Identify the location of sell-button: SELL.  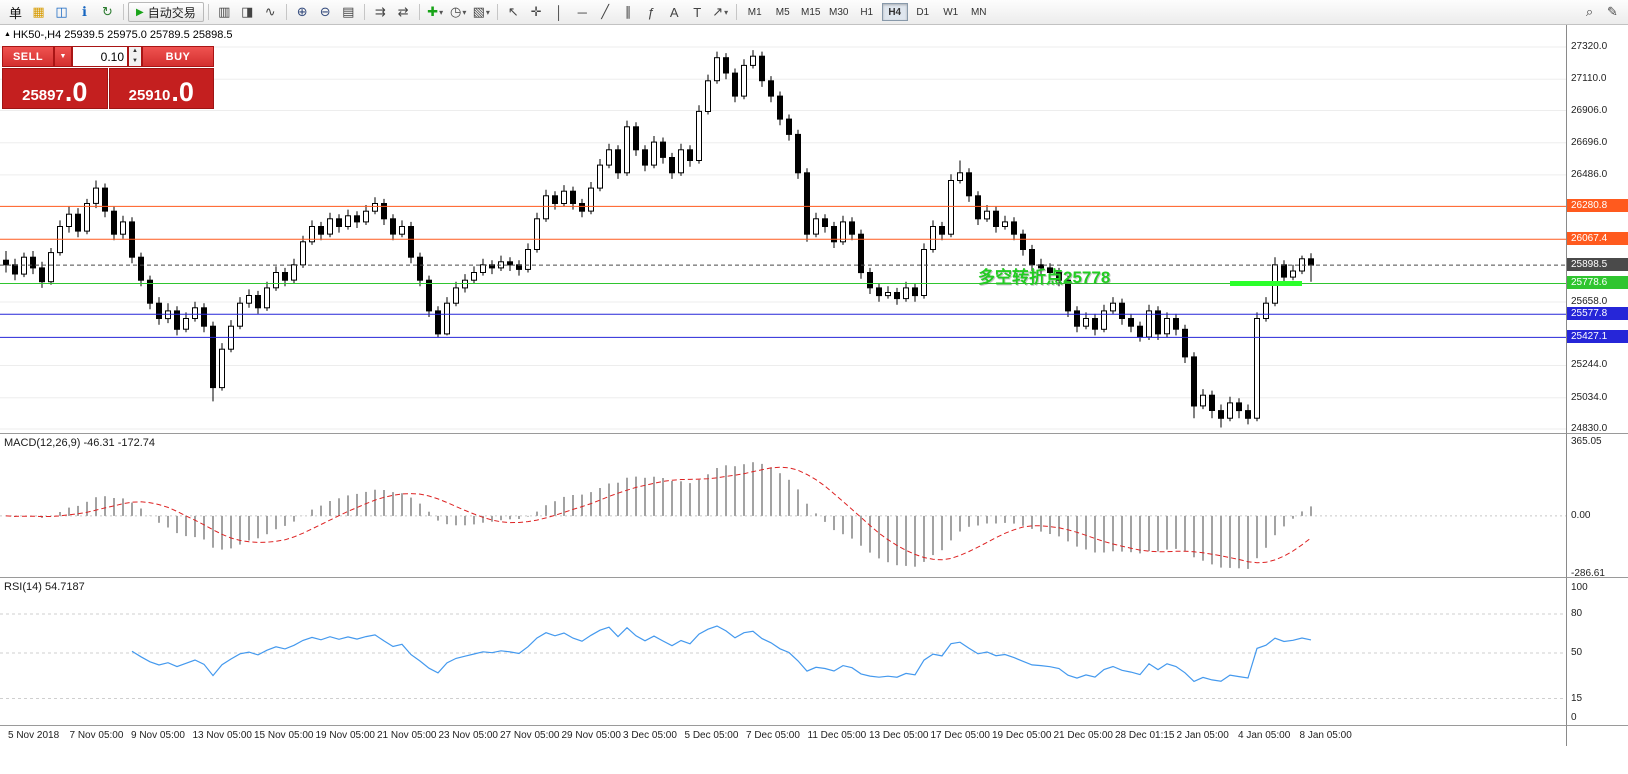
(28, 56).